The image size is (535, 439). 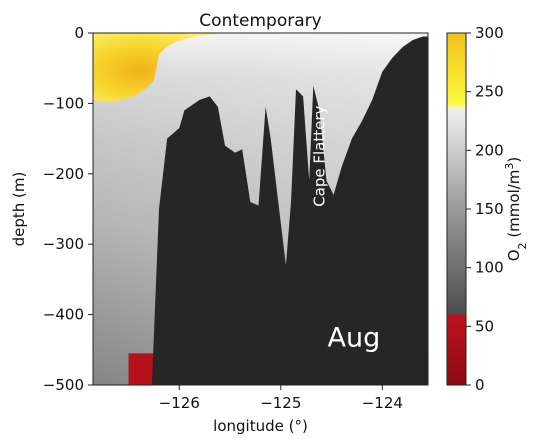 What do you see at coordinates (68, 209) in the screenshot?
I see `y-axis: 0 −100 −200 −300 −400 −500` at bounding box center [68, 209].